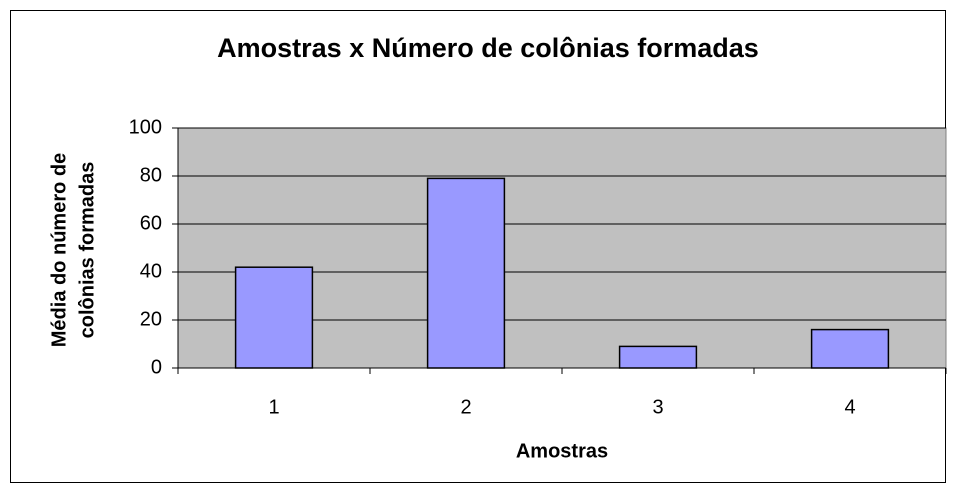 Image resolution: width=956 pixels, height=493 pixels. Describe the element at coordinates (87, 250) in the screenshot. I see `y-axis-label: colônias formadas` at that location.